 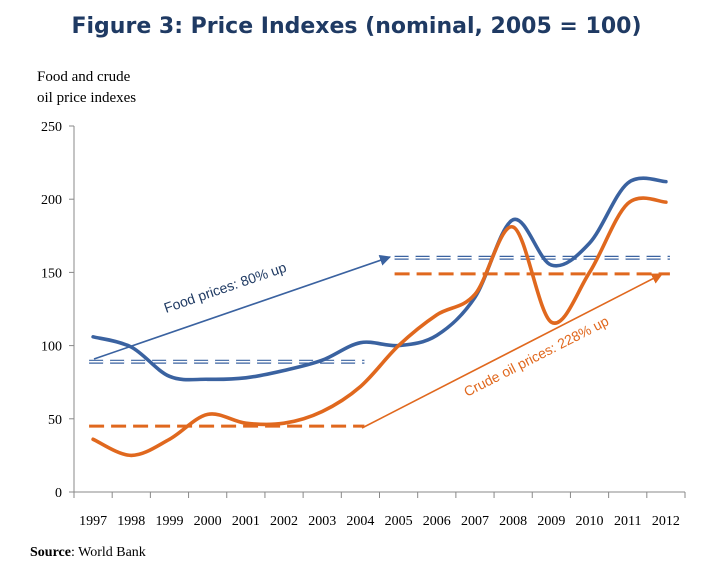 What do you see at coordinates (627, 521) in the screenshot?
I see `x-tick-label: 2011` at bounding box center [627, 521].